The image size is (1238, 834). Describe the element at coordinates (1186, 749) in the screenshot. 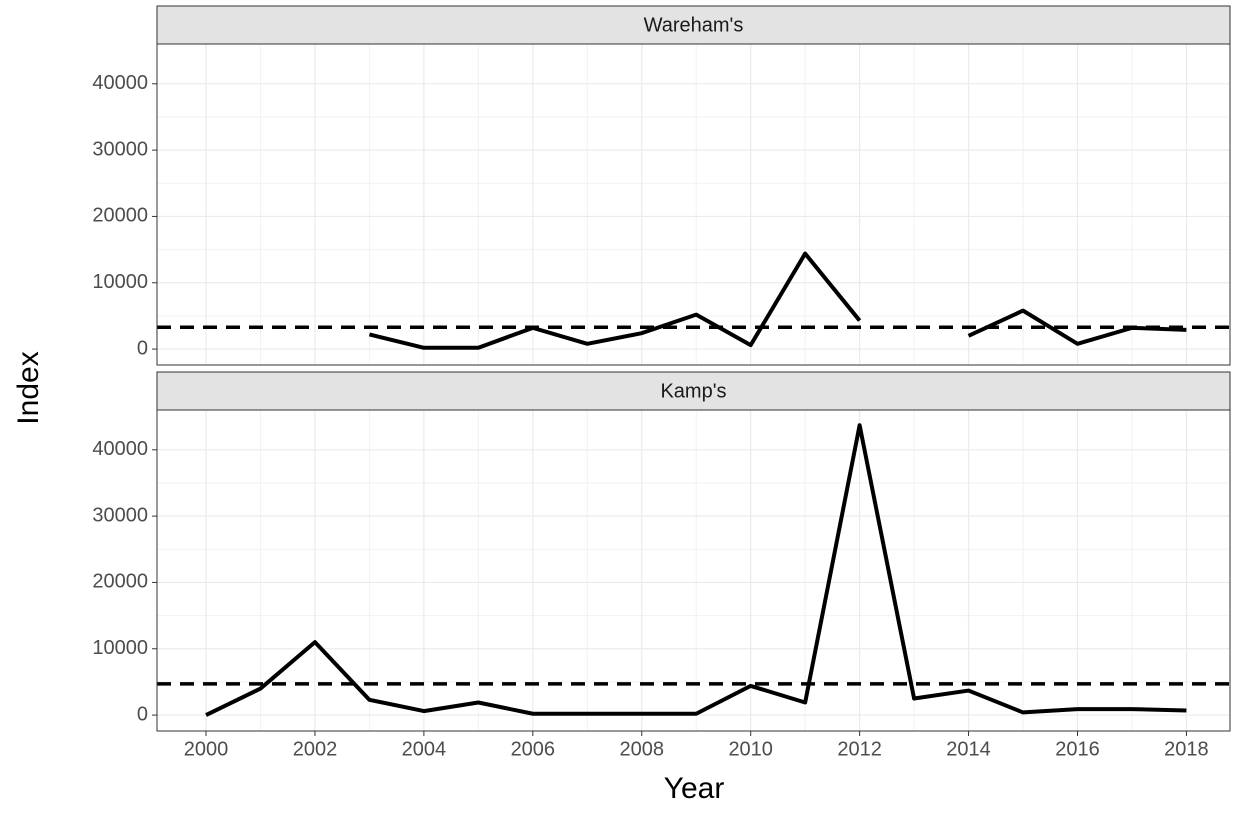

I see `x-tick-label: 2018` at that location.